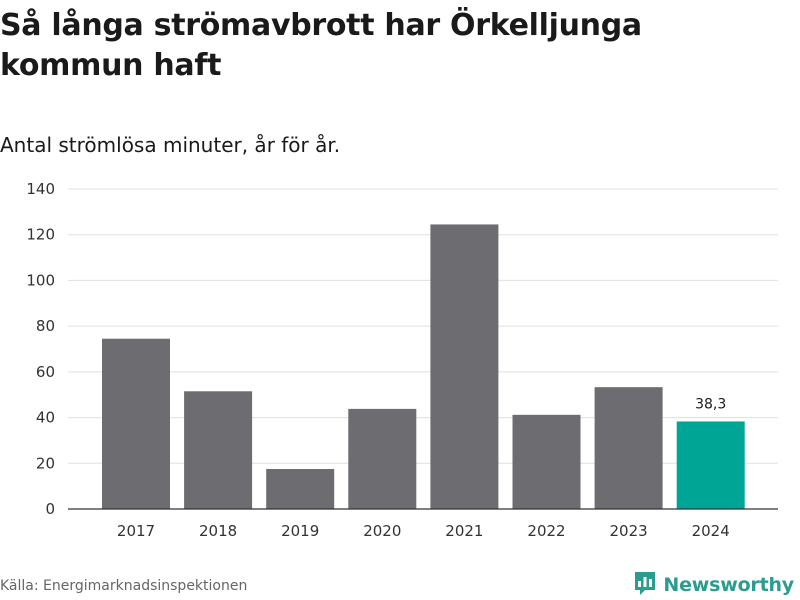  Describe the element at coordinates (546, 461) in the screenshot. I see `bar-2022` at that location.